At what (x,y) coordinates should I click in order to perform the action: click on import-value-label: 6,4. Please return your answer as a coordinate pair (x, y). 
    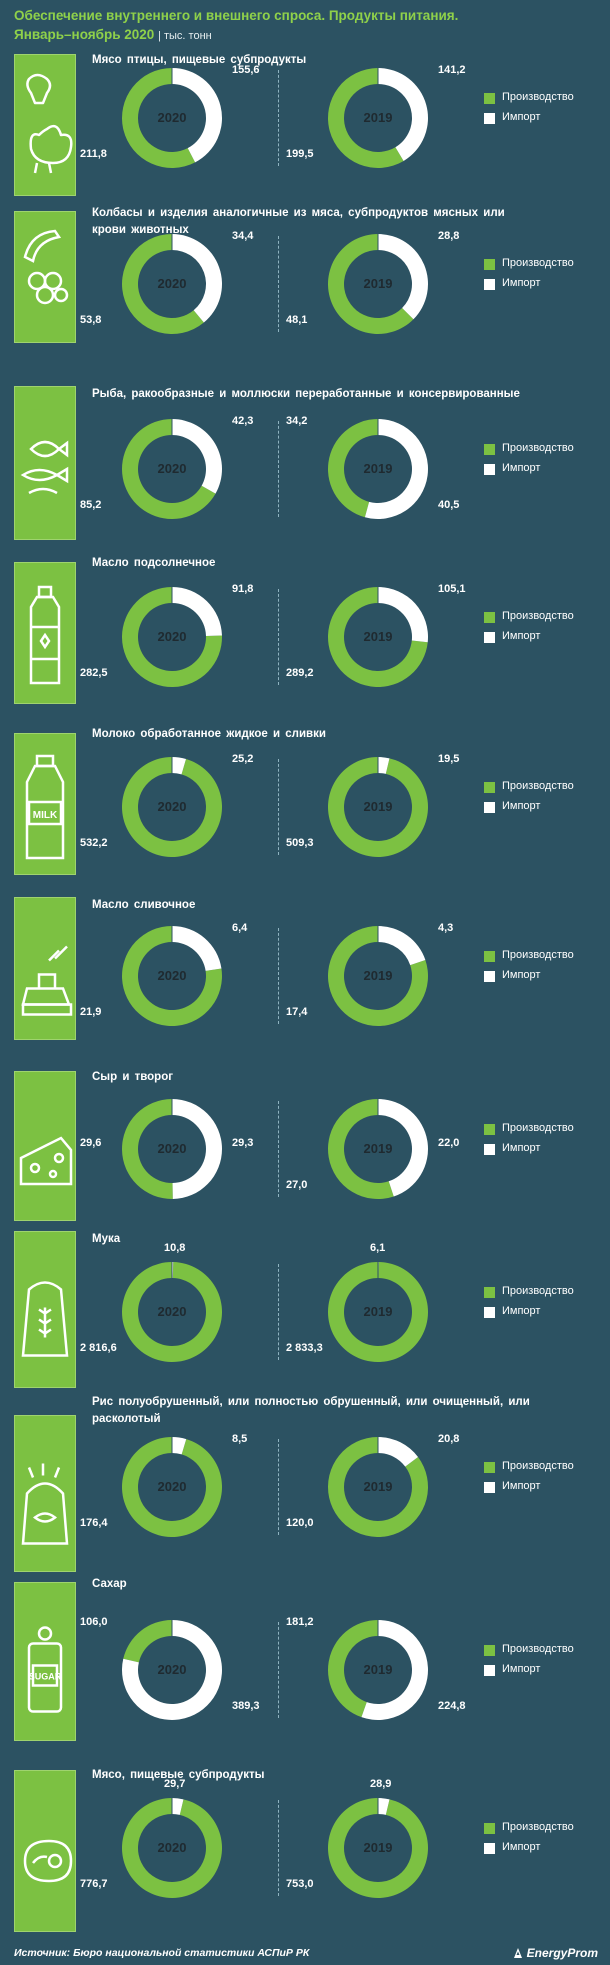
    Looking at the image, I should click on (240, 928).